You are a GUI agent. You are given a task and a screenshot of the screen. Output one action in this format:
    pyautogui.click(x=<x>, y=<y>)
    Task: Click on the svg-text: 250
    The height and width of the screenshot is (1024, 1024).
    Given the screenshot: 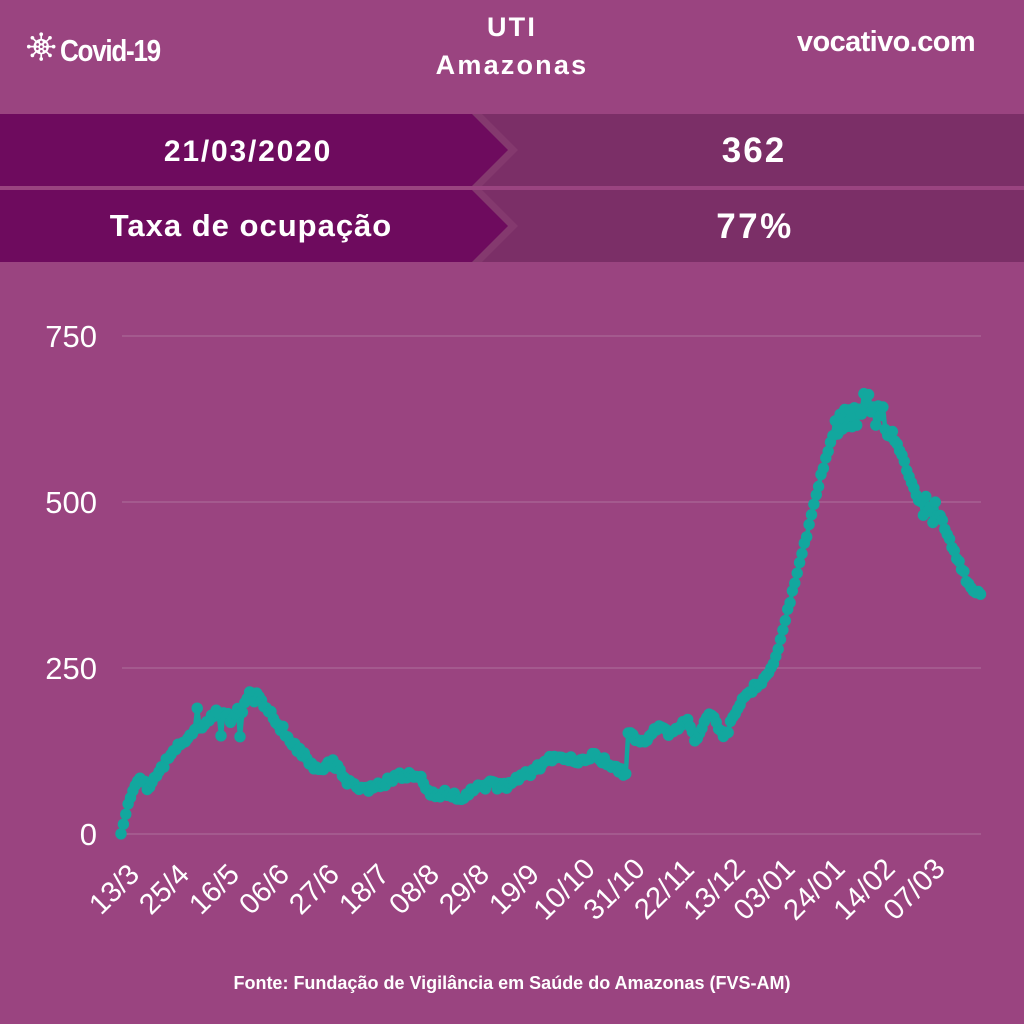 What is the action you would take?
    pyautogui.click(x=71, y=668)
    